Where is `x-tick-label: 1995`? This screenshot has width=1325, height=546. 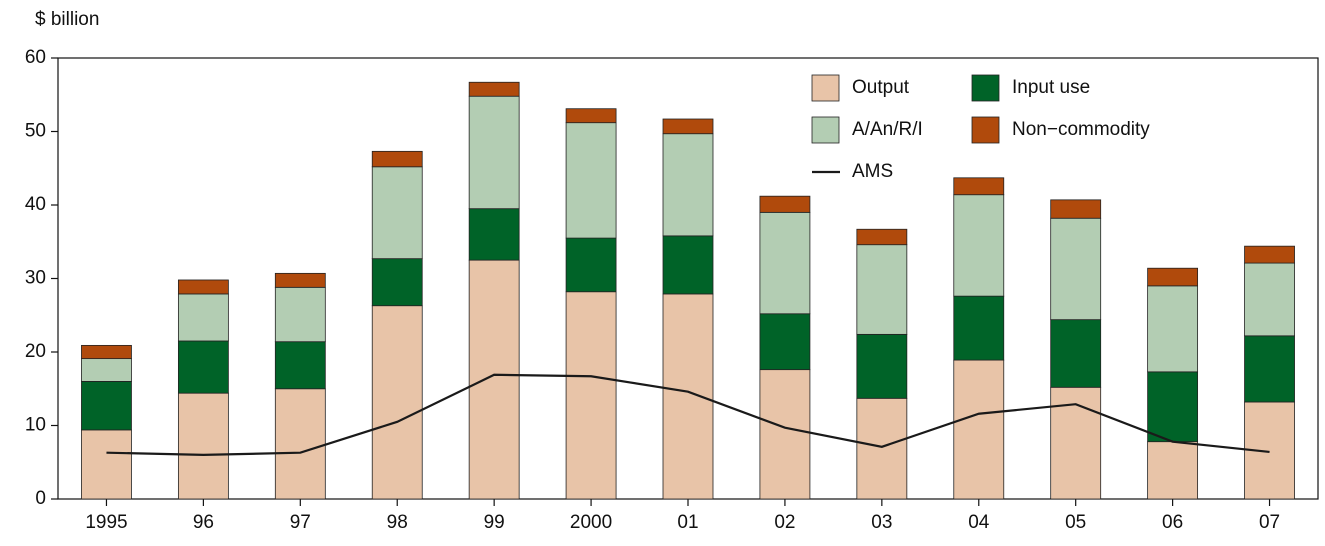
x-tick-label: 1995 is located at coordinates (106, 522).